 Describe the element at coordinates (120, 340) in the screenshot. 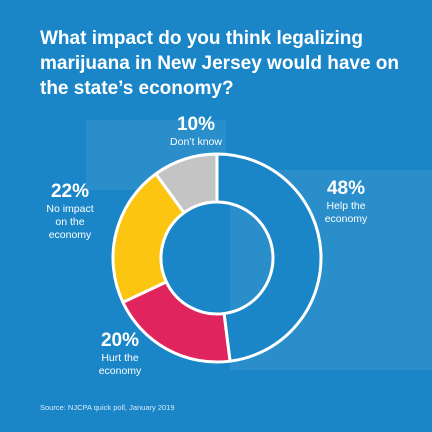

I see `slice-pct-hurt: 20%` at that location.